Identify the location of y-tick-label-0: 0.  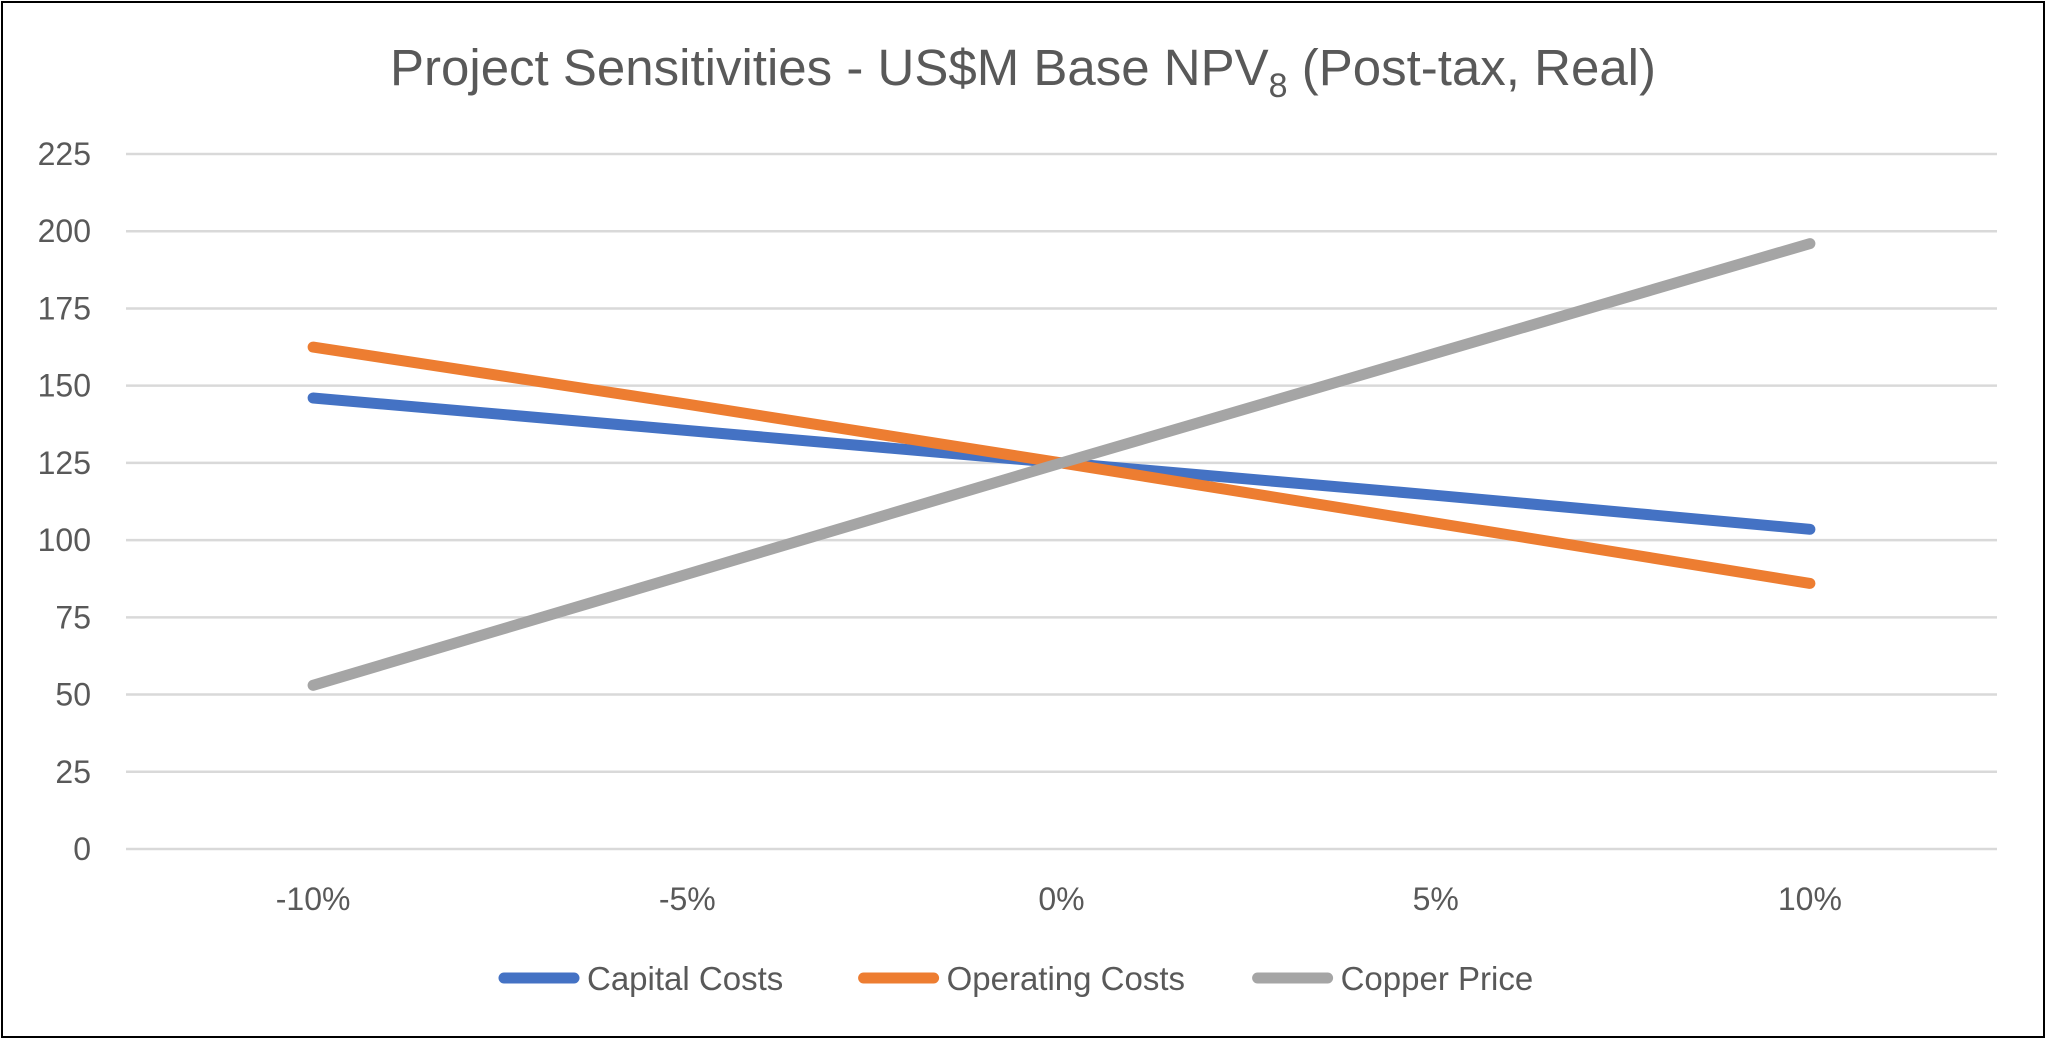
(82, 849).